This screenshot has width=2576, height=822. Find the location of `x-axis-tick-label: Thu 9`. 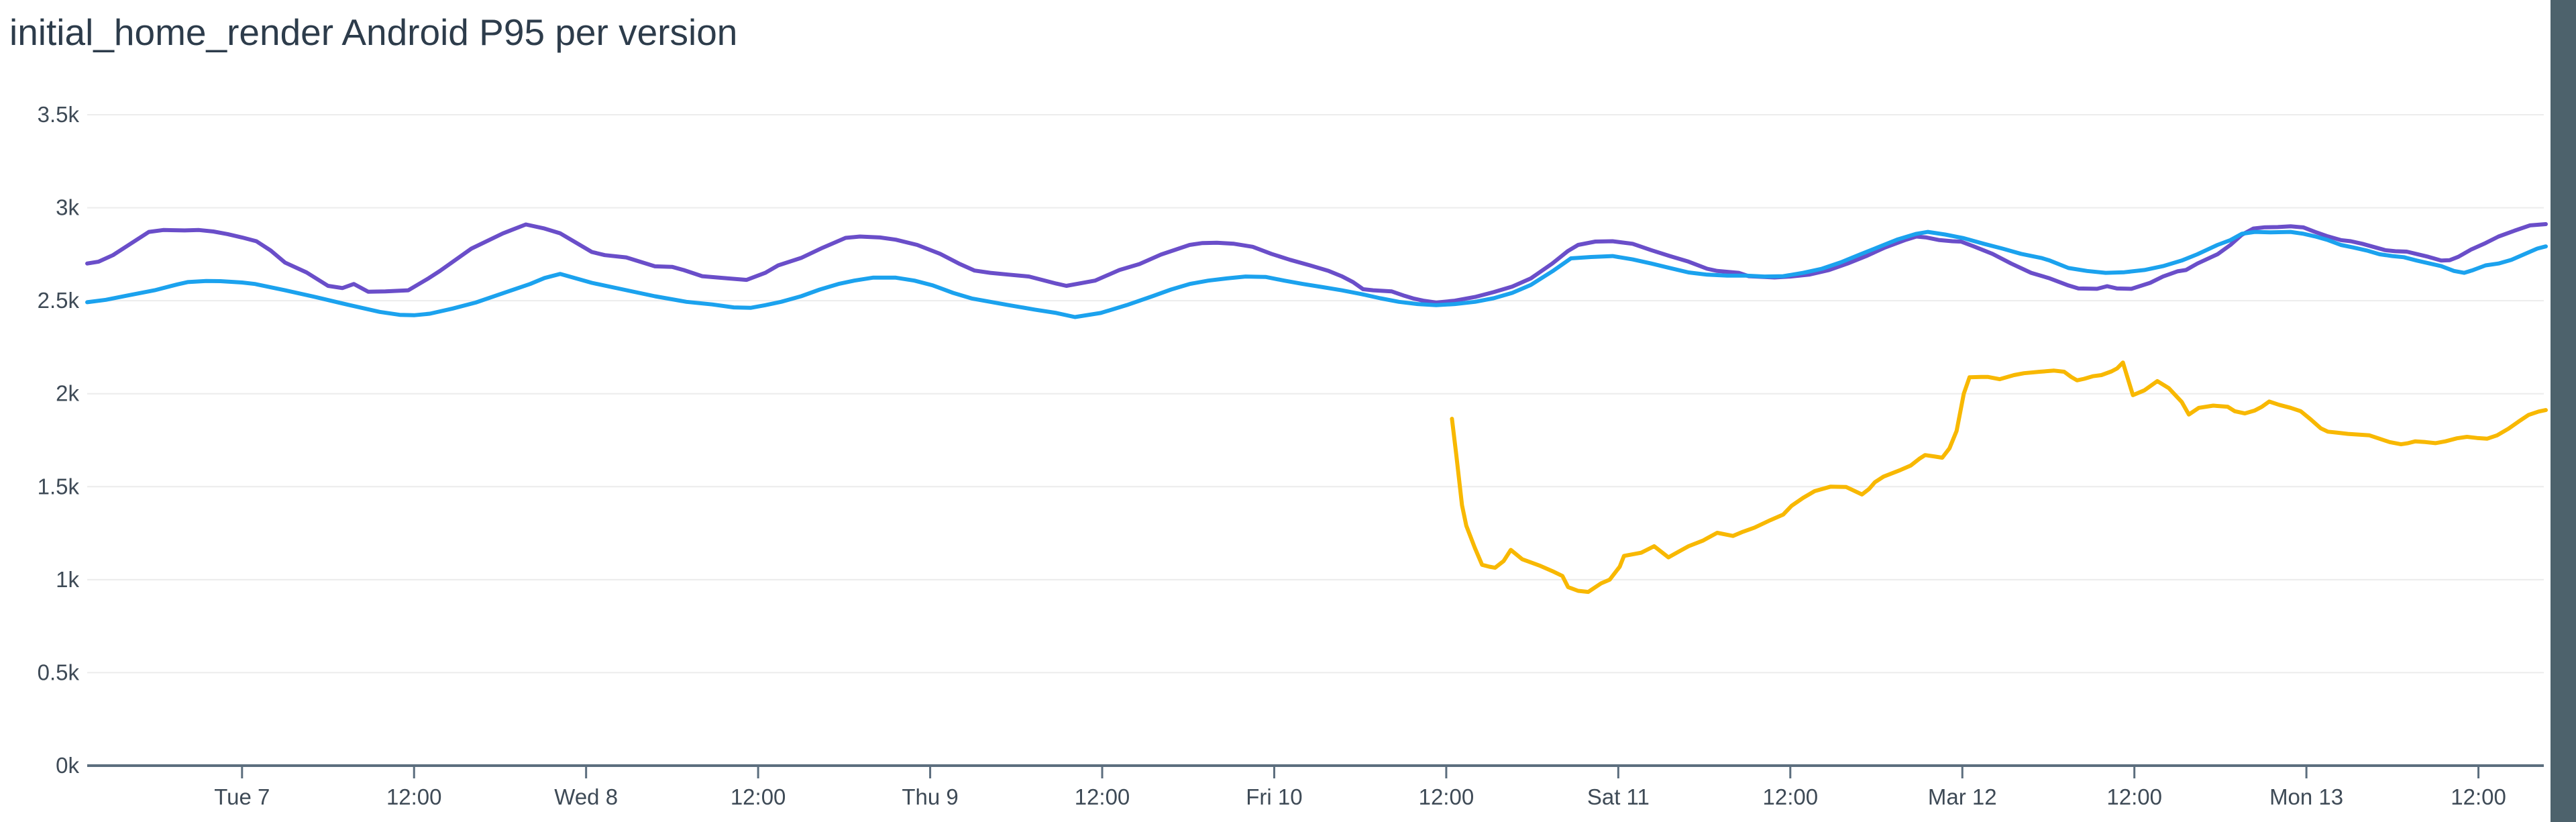

x-axis-tick-label: Thu 9 is located at coordinates (930, 797).